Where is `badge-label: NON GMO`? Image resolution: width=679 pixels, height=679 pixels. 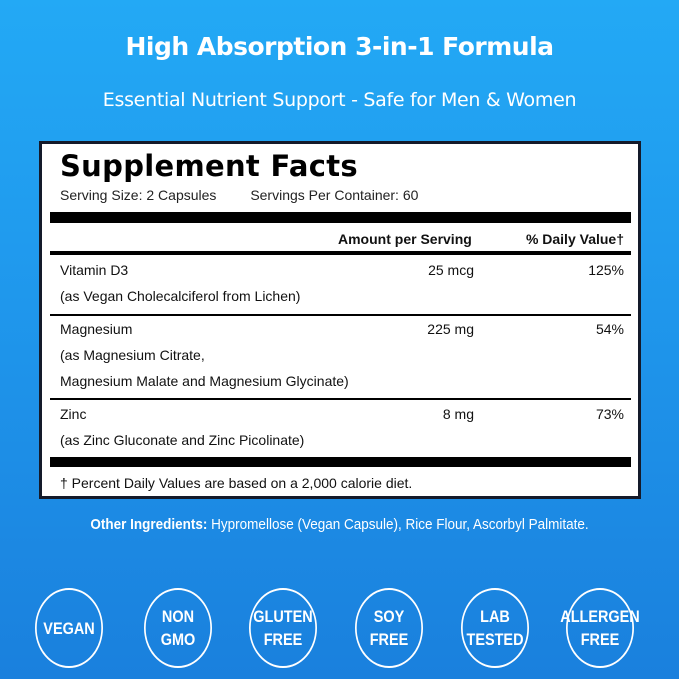
badge-label: NON GMO is located at coordinates (178, 628).